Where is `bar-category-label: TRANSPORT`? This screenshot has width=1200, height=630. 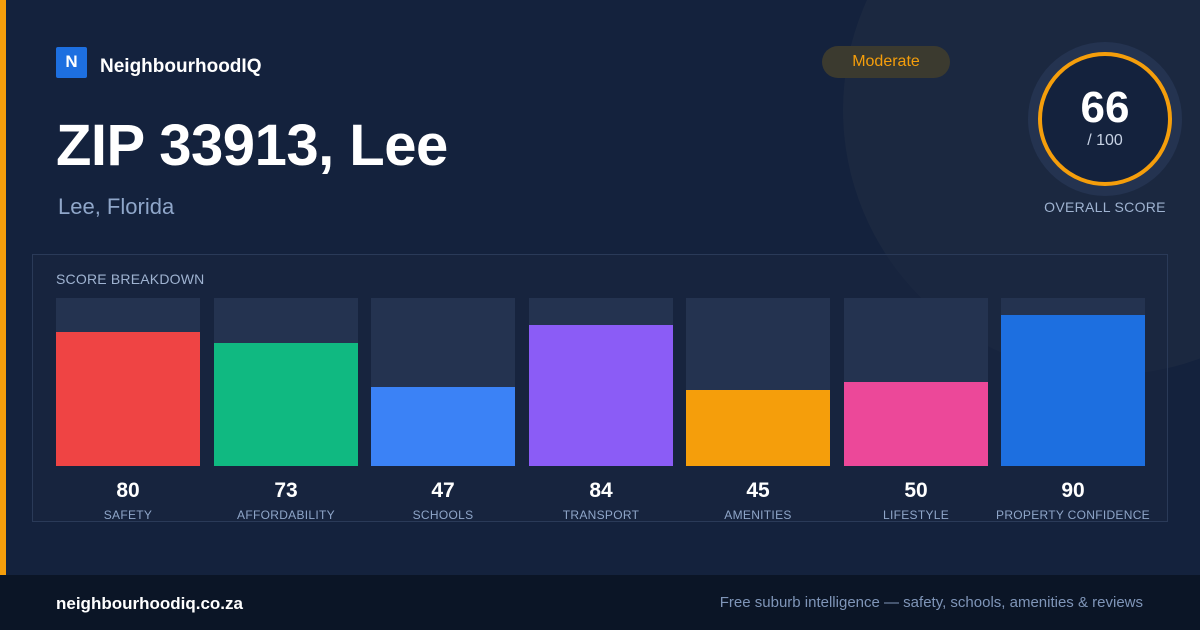 bar-category-label: TRANSPORT is located at coordinates (601, 515).